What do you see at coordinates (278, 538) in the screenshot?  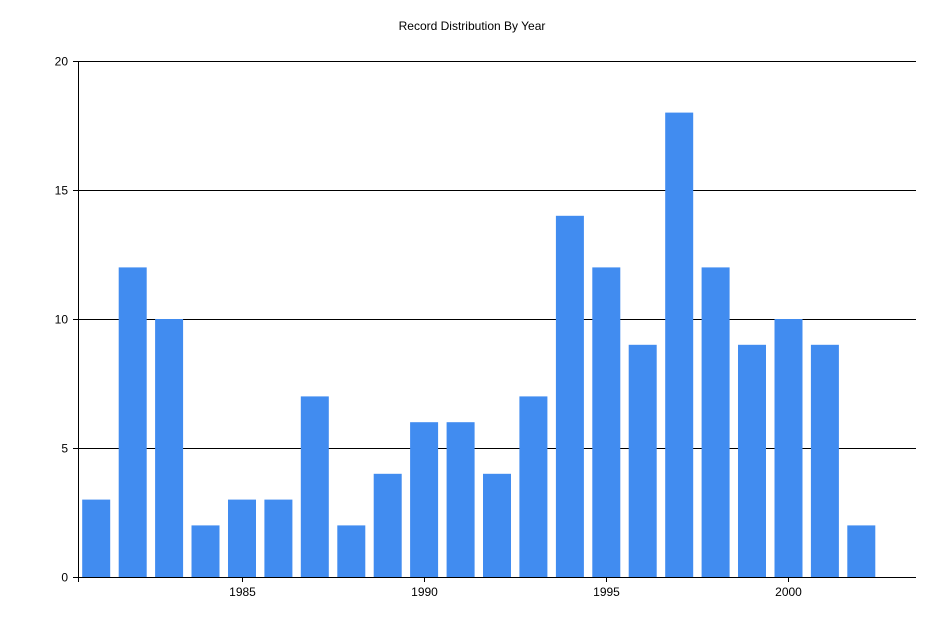 I see `bar-1986` at bounding box center [278, 538].